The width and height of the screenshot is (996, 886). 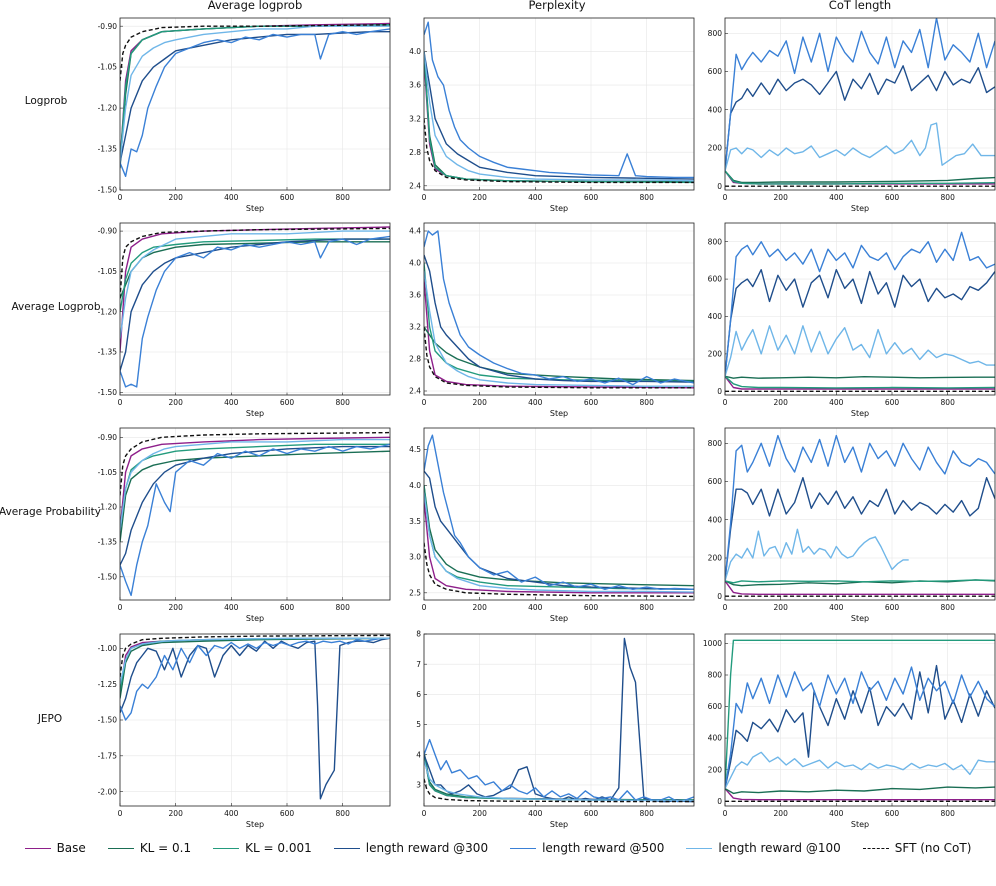 What do you see at coordinates (108, 67) in the screenshot?
I see `y-tick-label: -1.05` at bounding box center [108, 67].